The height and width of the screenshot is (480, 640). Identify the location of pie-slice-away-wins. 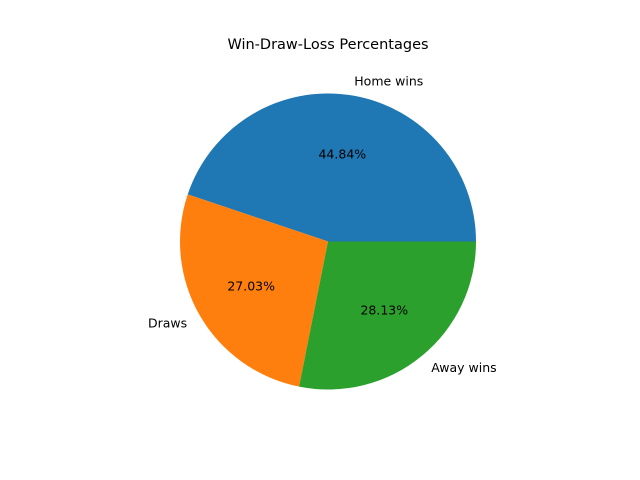
(387, 315).